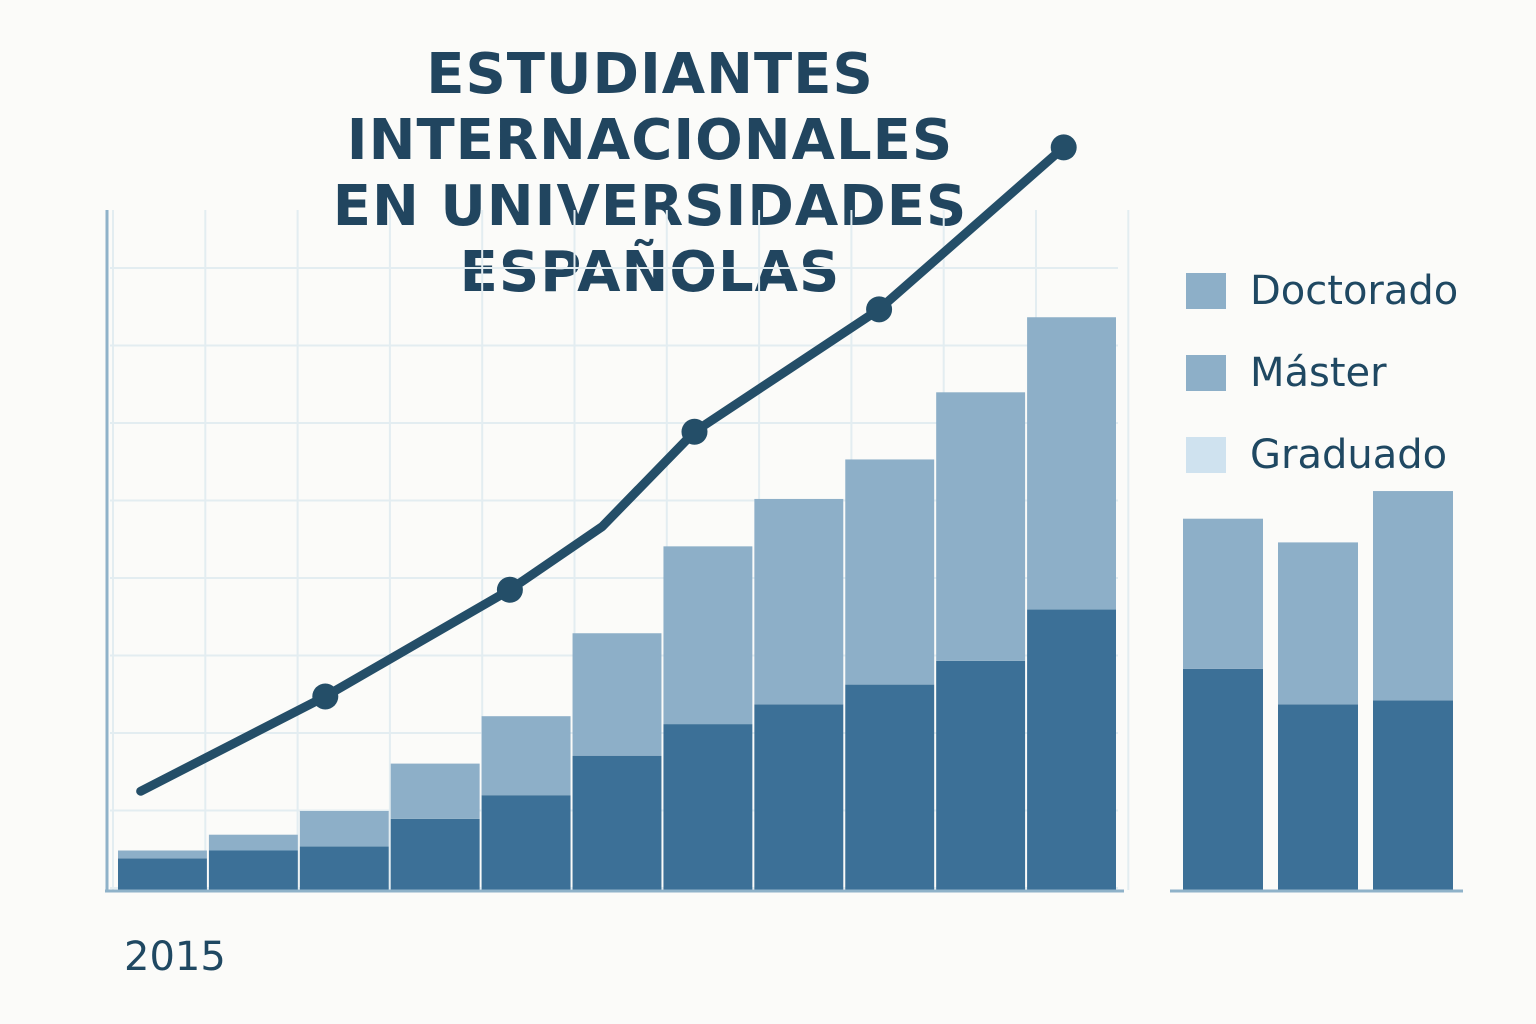 The image size is (1536, 1024). I want to click on side-bars, so click(1318, 690).